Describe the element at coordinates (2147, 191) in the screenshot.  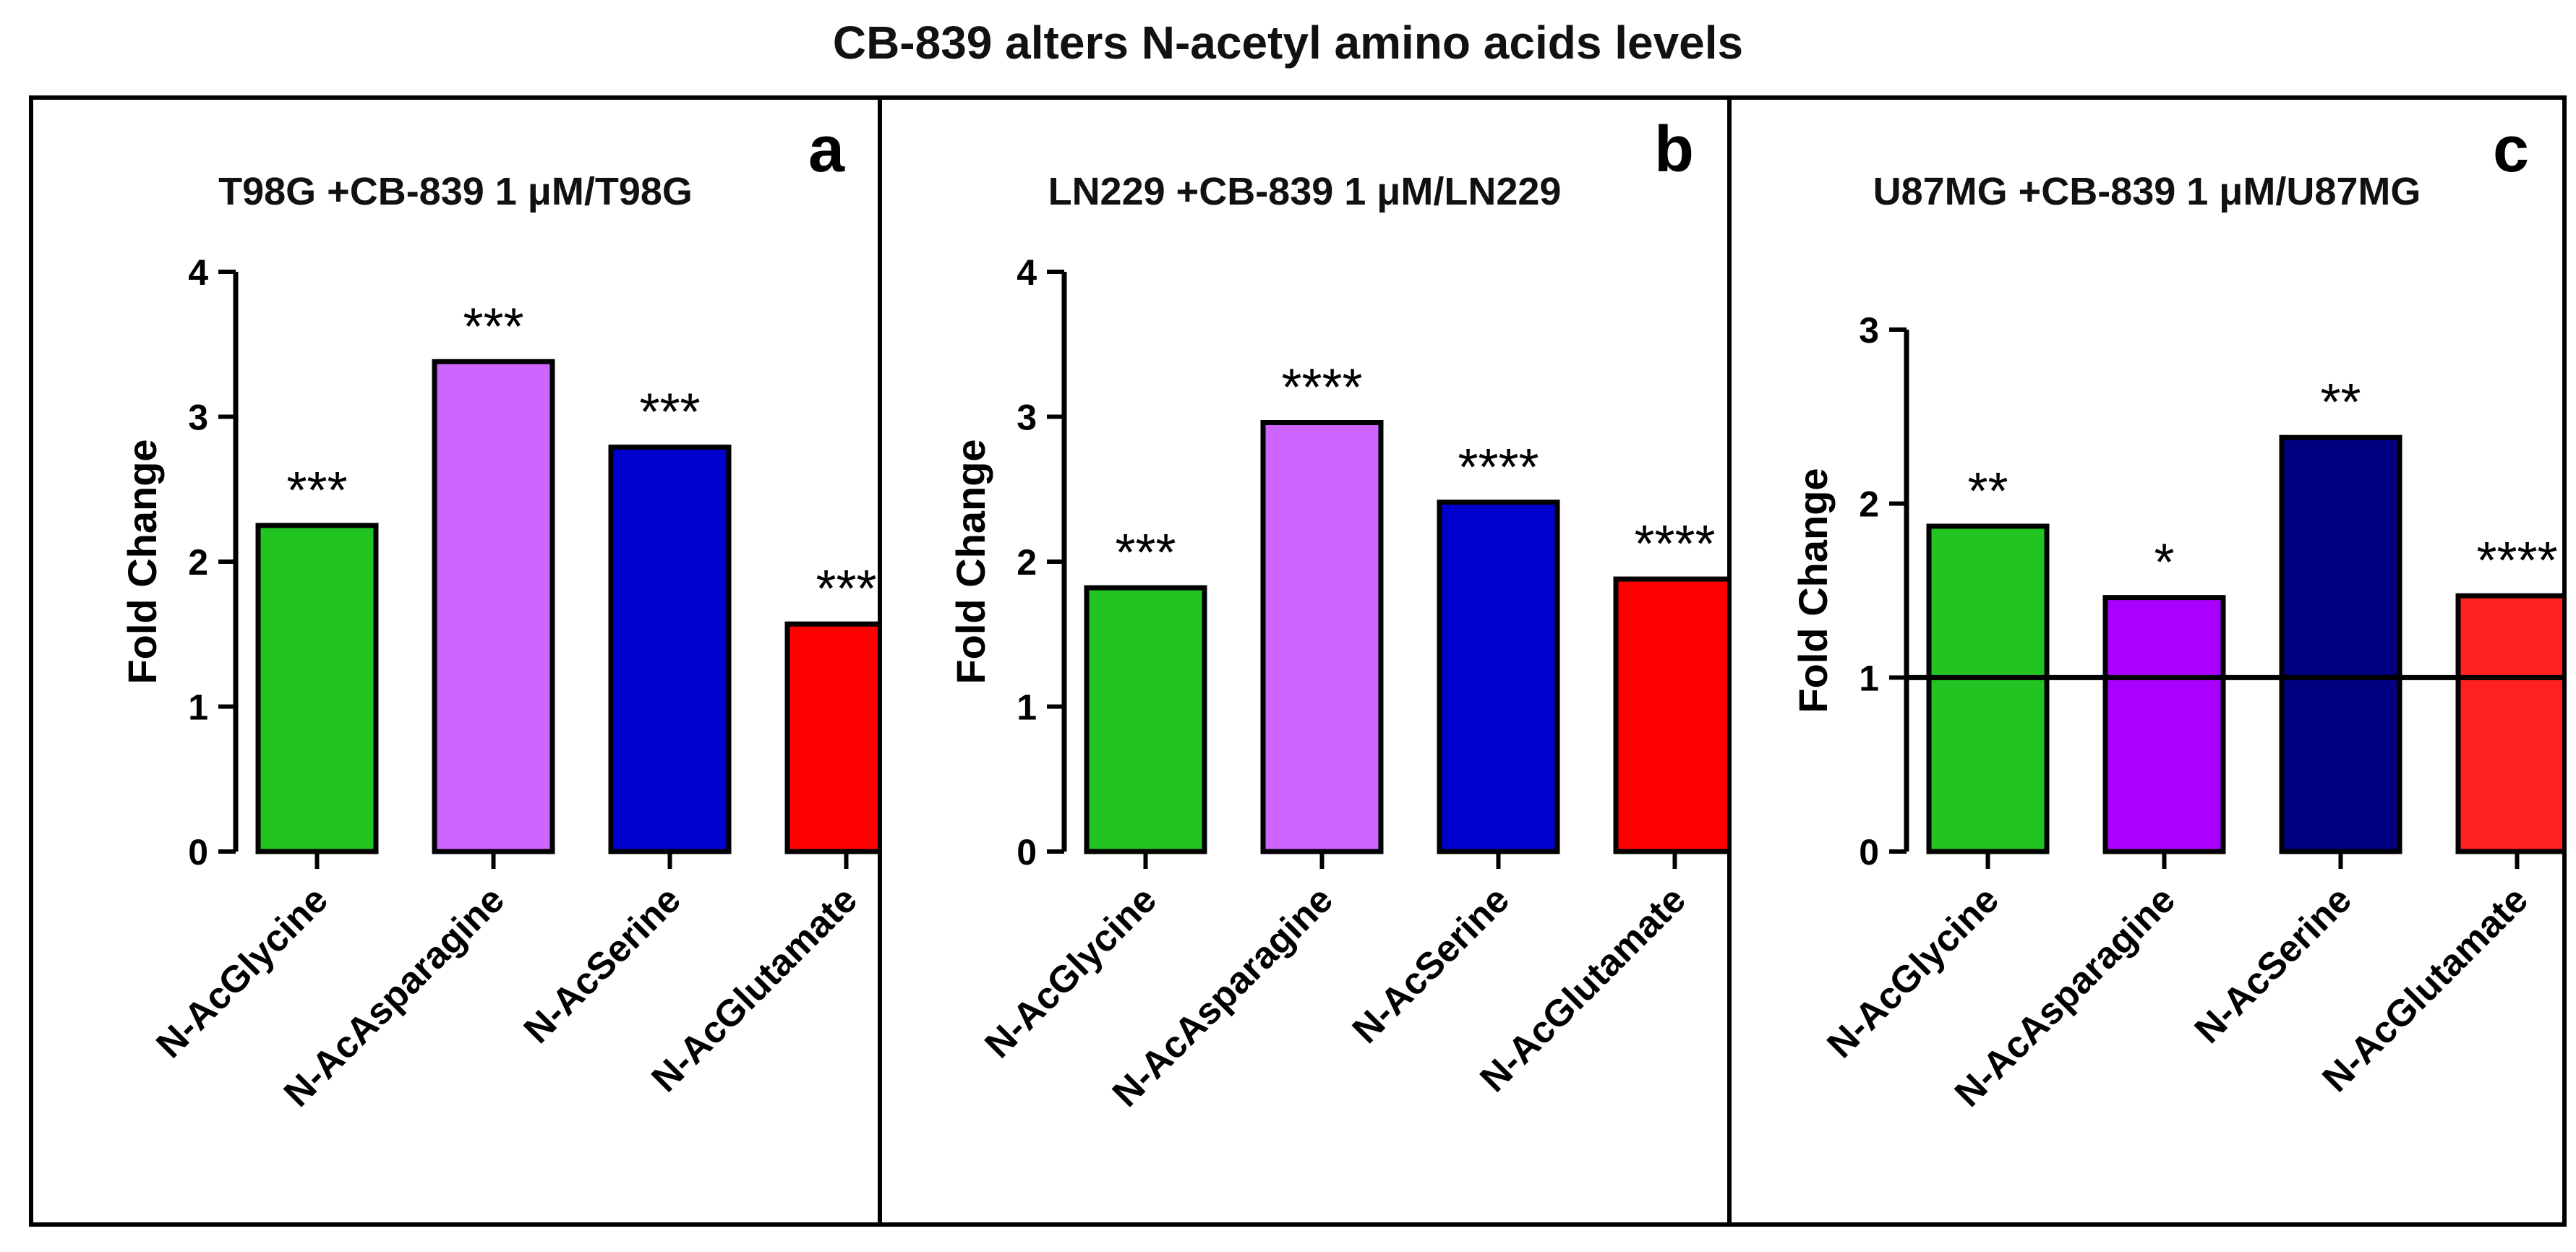
I see `panel-title: U87MG +CB-839 1 μM/U87MG` at that location.